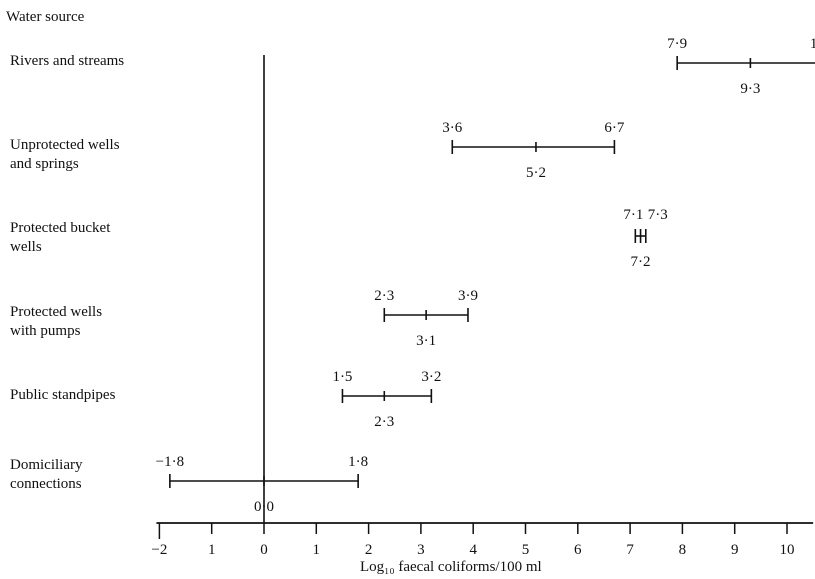 The image size is (815, 579). What do you see at coordinates (426, 341) in the screenshot?
I see `range-mid-label: 3·1` at bounding box center [426, 341].